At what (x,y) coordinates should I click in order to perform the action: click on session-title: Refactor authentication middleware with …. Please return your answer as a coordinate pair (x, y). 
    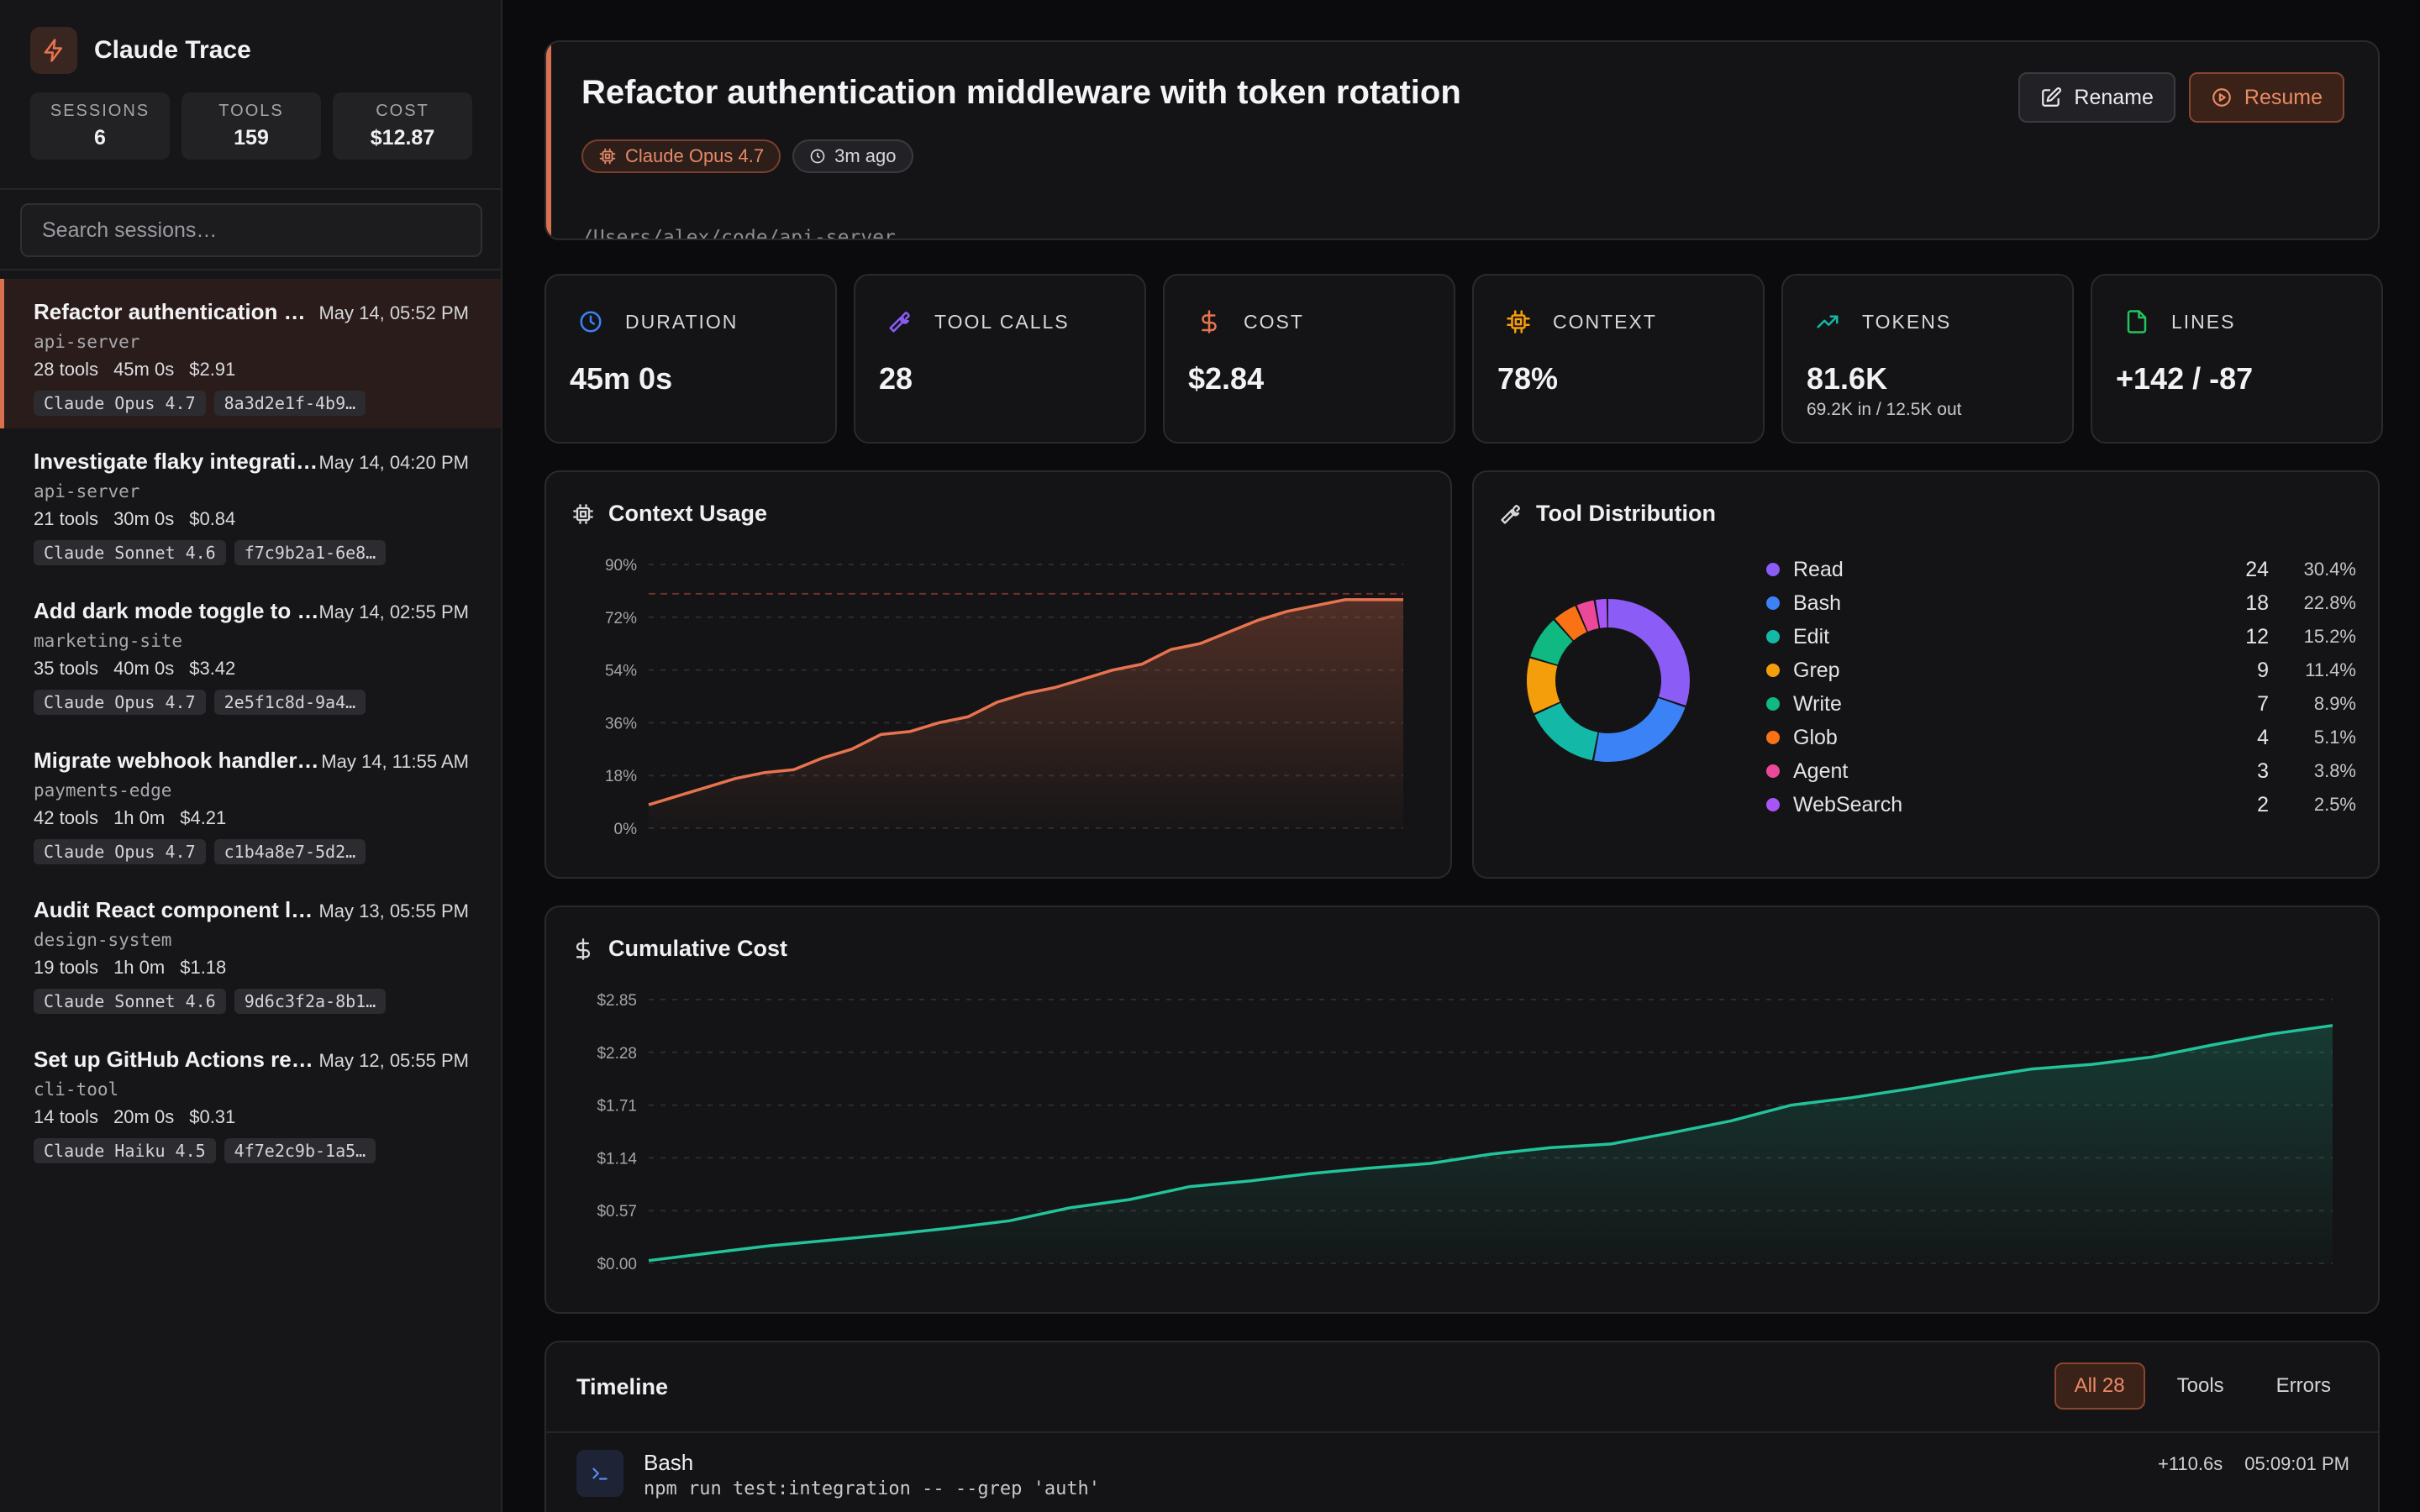
    Looking at the image, I should click on (176, 311).